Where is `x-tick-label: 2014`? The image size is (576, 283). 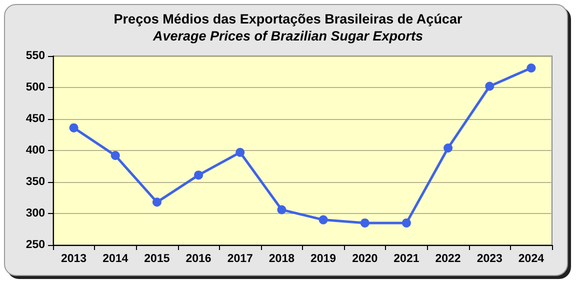
x-tick-label: 2014 is located at coordinates (115, 259).